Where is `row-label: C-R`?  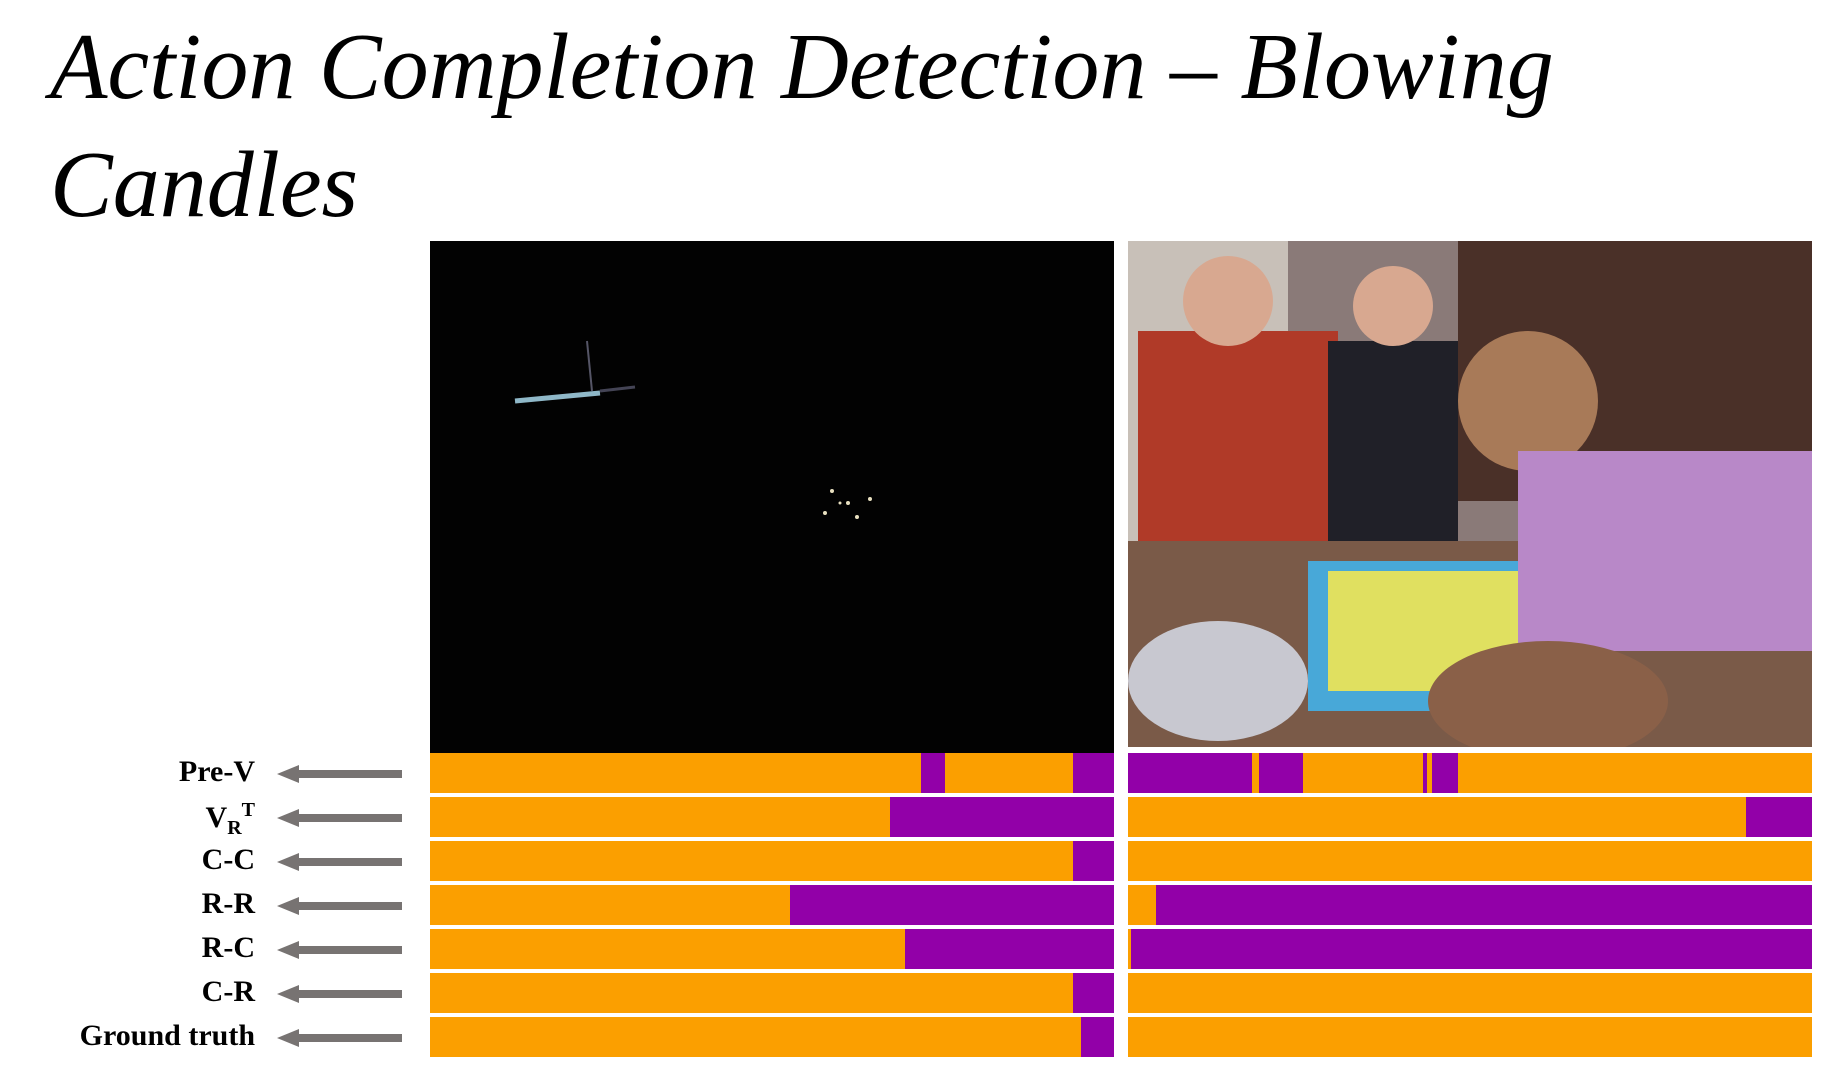 row-label: C-R is located at coordinates (228, 992).